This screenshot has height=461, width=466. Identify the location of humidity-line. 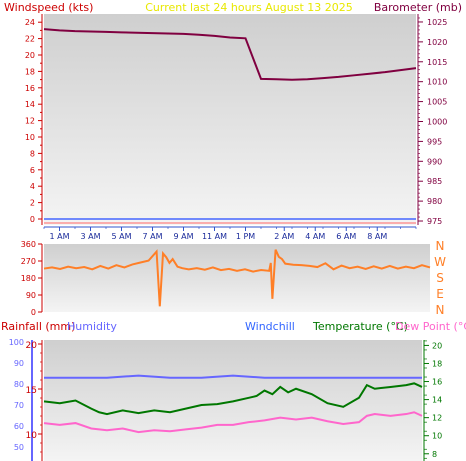
(233, 376).